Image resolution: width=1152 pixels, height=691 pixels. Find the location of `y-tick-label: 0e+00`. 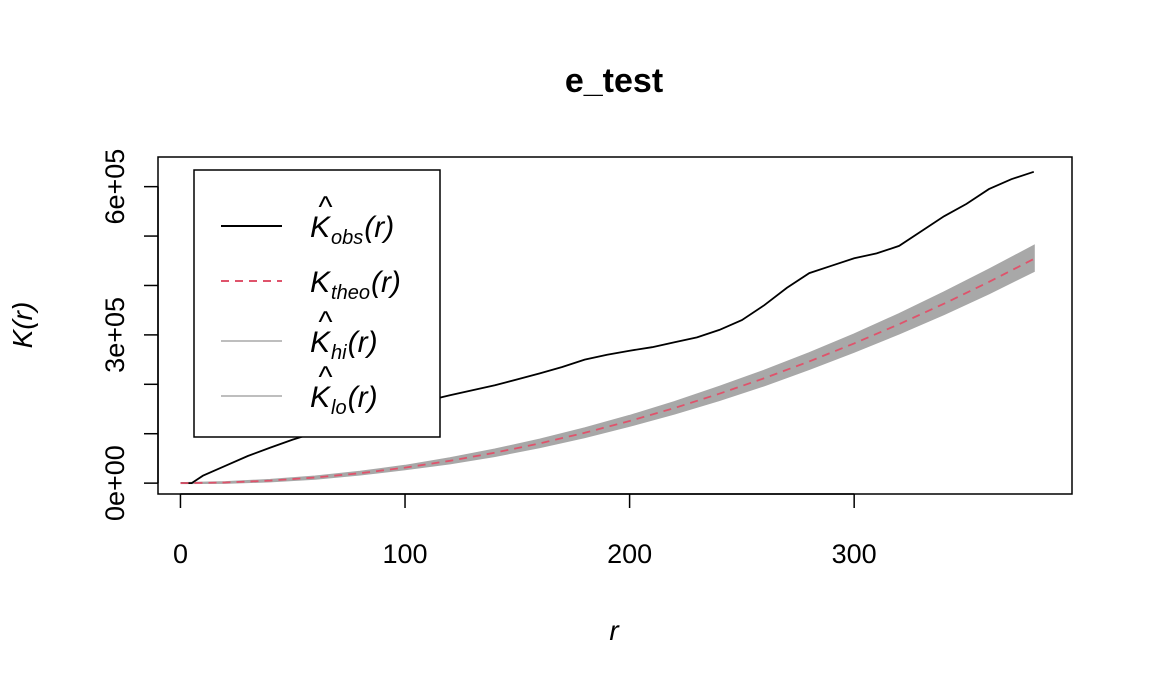

y-tick-label: 0e+00 is located at coordinates (115, 483).